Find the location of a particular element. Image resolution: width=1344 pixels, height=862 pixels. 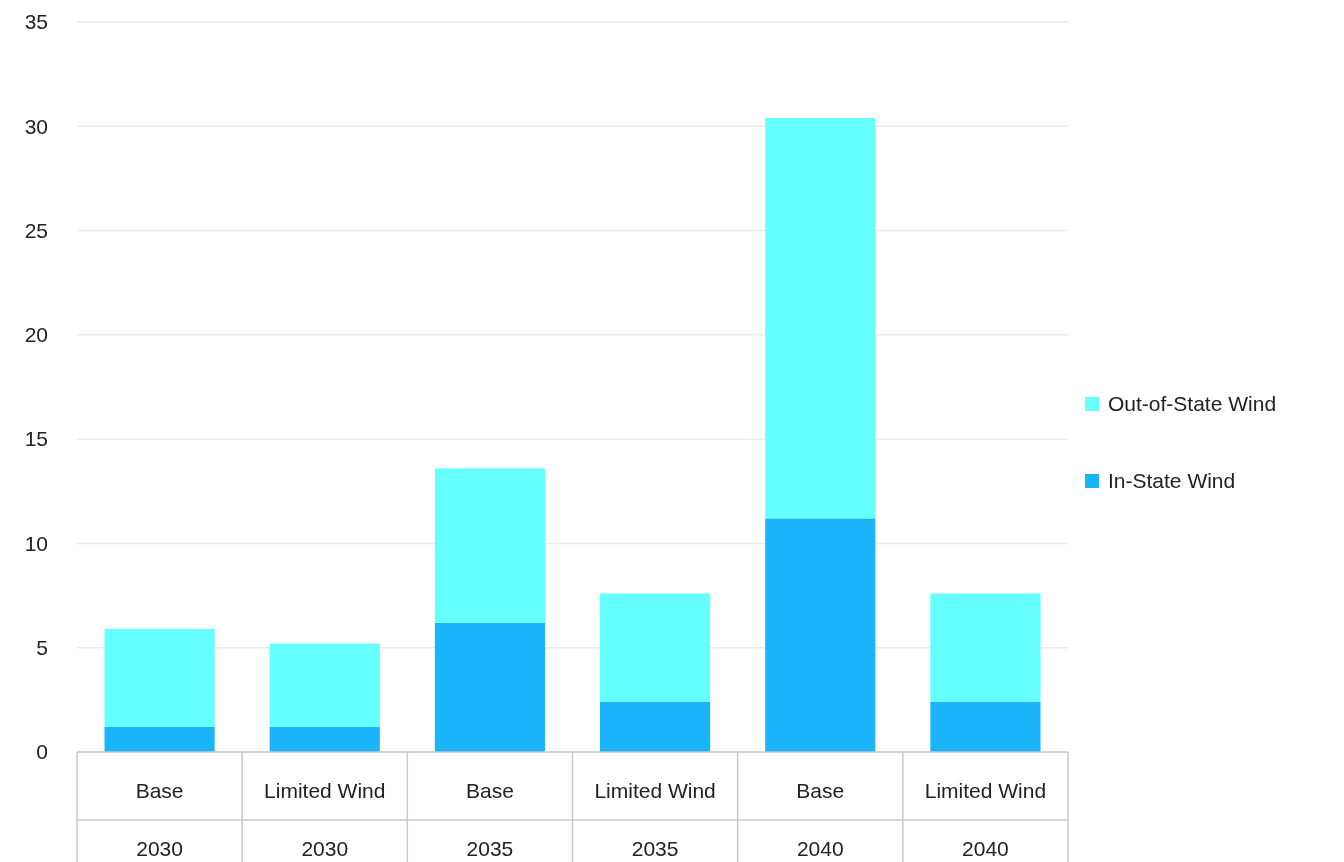

legend-label: Out-of-State Wind is located at coordinates (1192, 404).